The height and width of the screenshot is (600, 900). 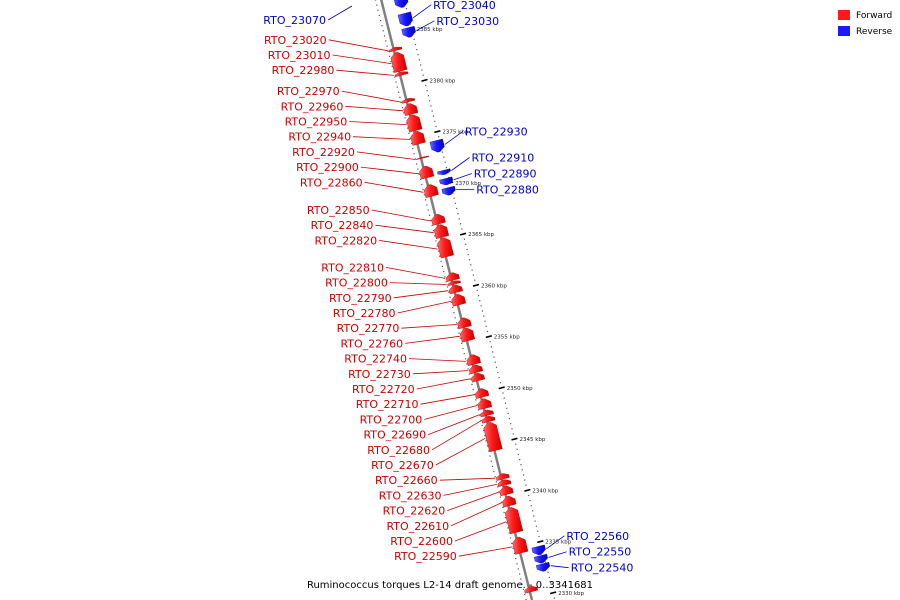 What do you see at coordinates (421, 541) in the screenshot?
I see `gene-label: RTO_22600` at bounding box center [421, 541].